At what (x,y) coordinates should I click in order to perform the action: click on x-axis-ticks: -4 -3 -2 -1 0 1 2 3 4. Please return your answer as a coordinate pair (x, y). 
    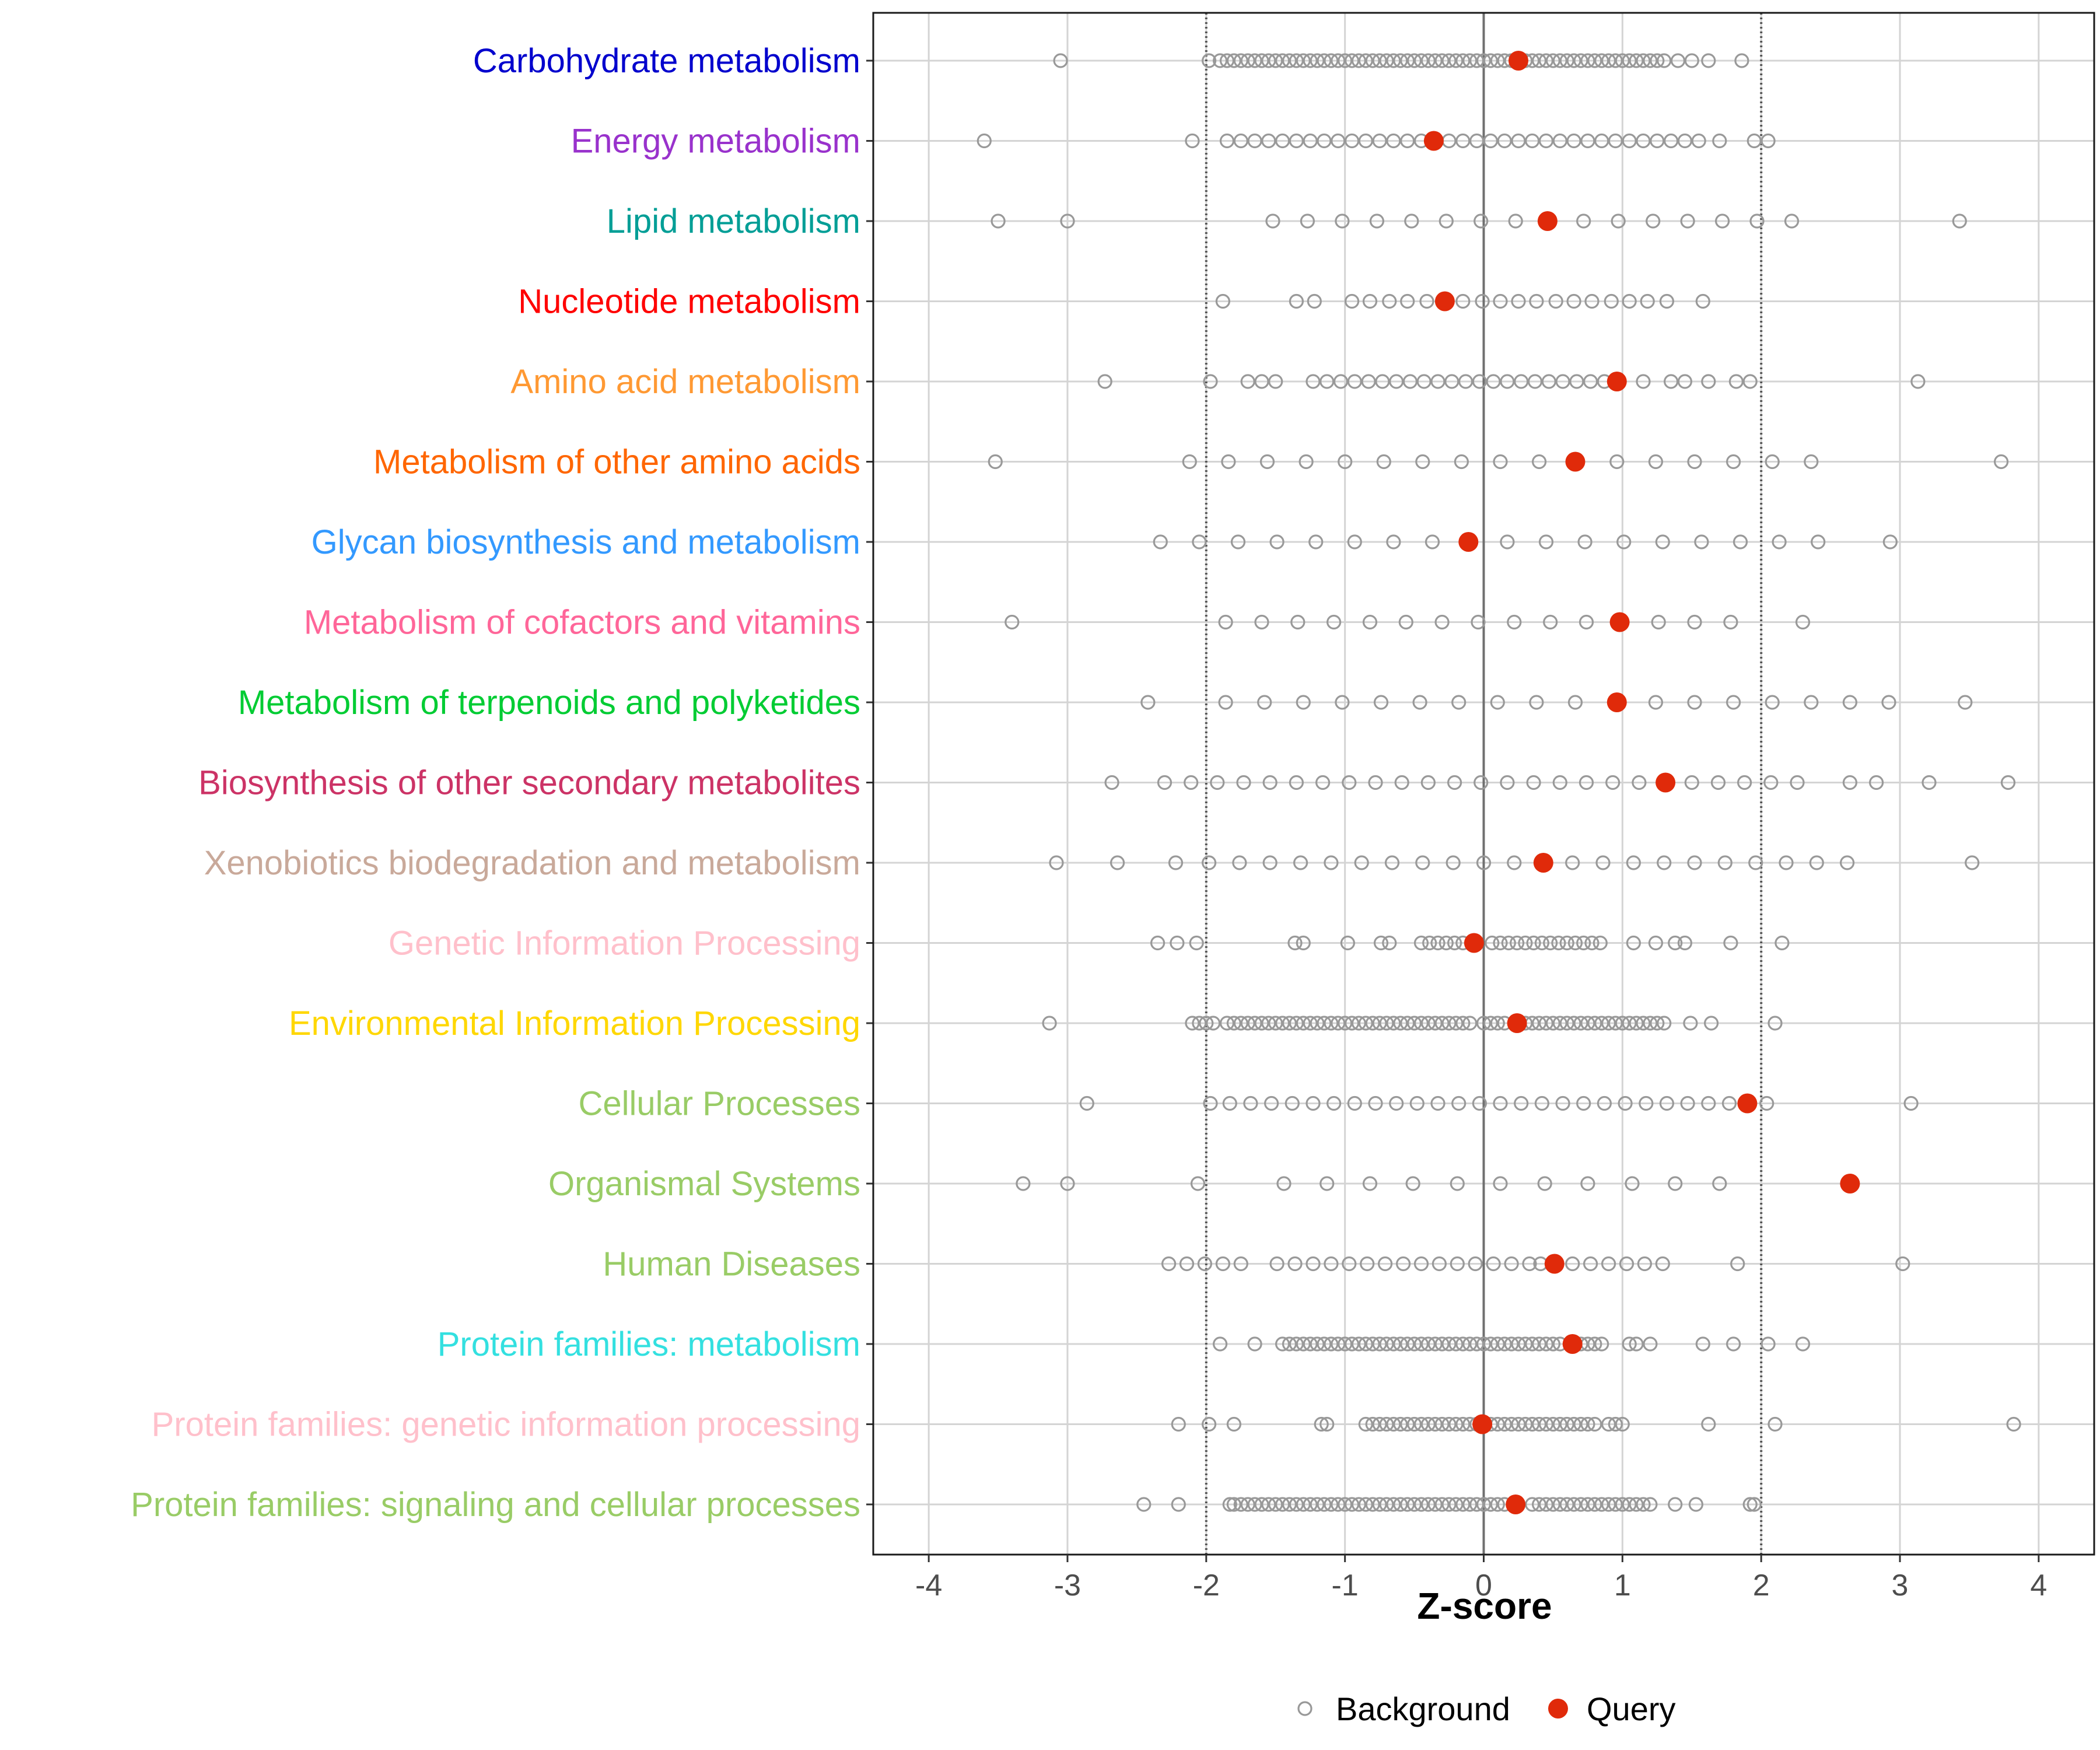
    Looking at the image, I should click on (1481, 1578).